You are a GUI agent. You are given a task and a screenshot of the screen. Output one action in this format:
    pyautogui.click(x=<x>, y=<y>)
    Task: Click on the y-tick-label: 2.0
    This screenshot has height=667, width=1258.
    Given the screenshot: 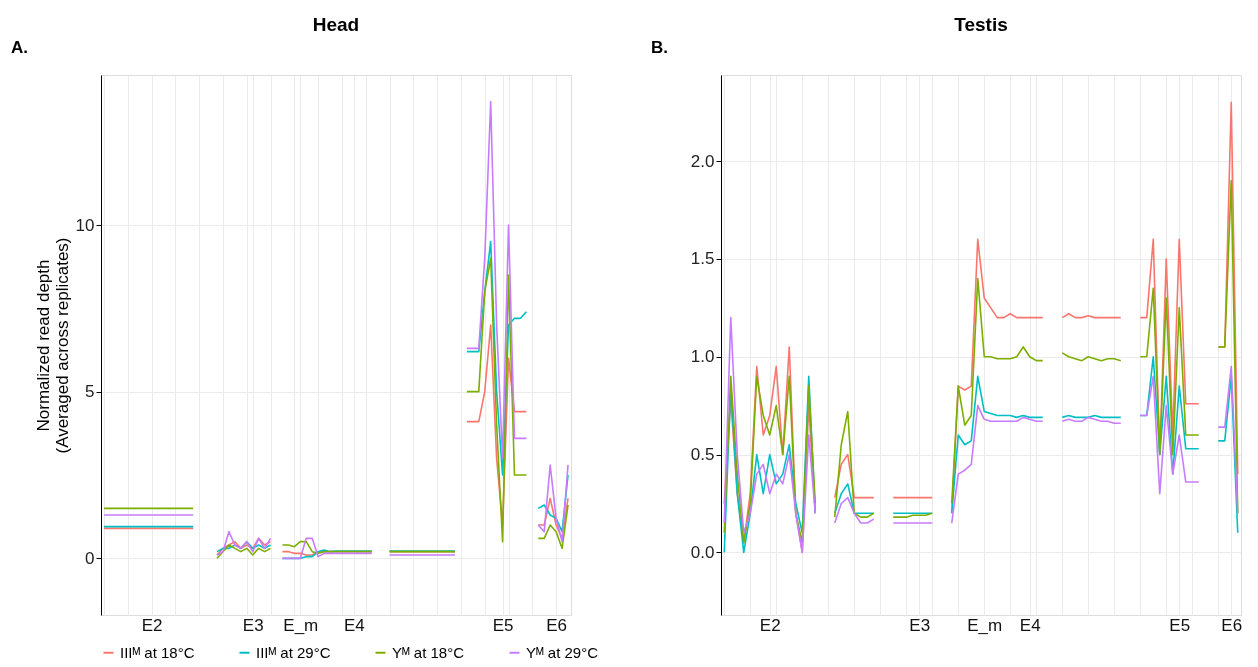 What is the action you would take?
    pyautogui.click(x=702, y=161)
    